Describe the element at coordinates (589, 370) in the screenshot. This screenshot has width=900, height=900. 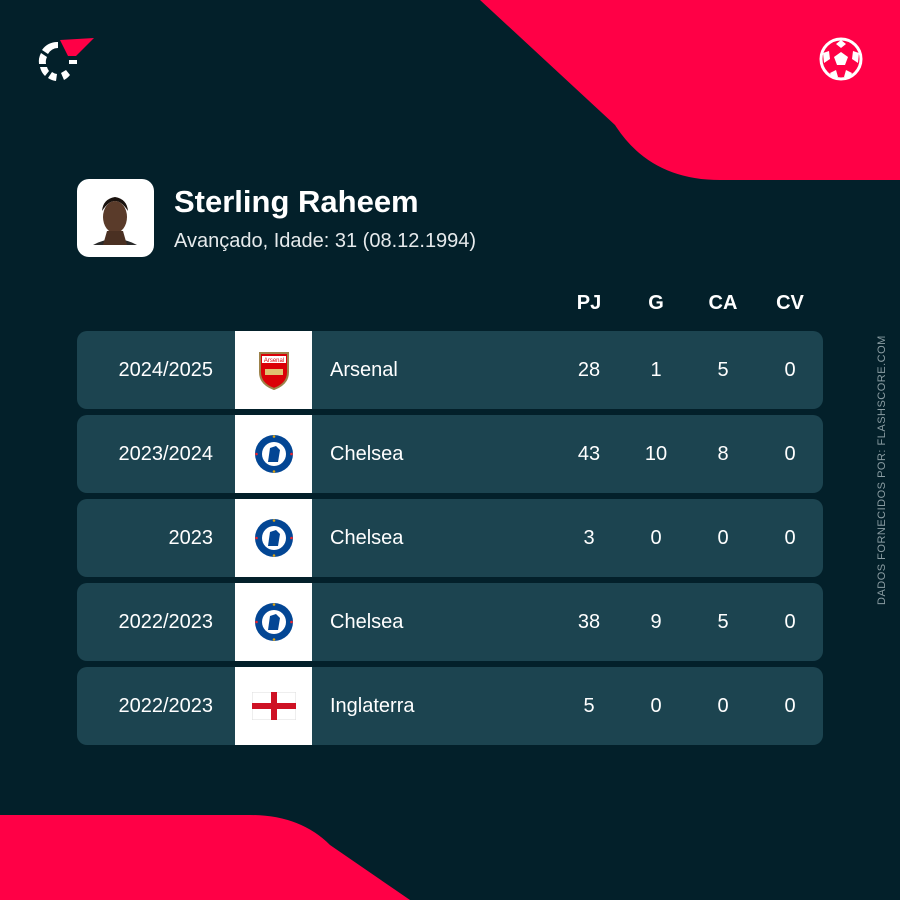
I see `stat-pj: 28` at that location.